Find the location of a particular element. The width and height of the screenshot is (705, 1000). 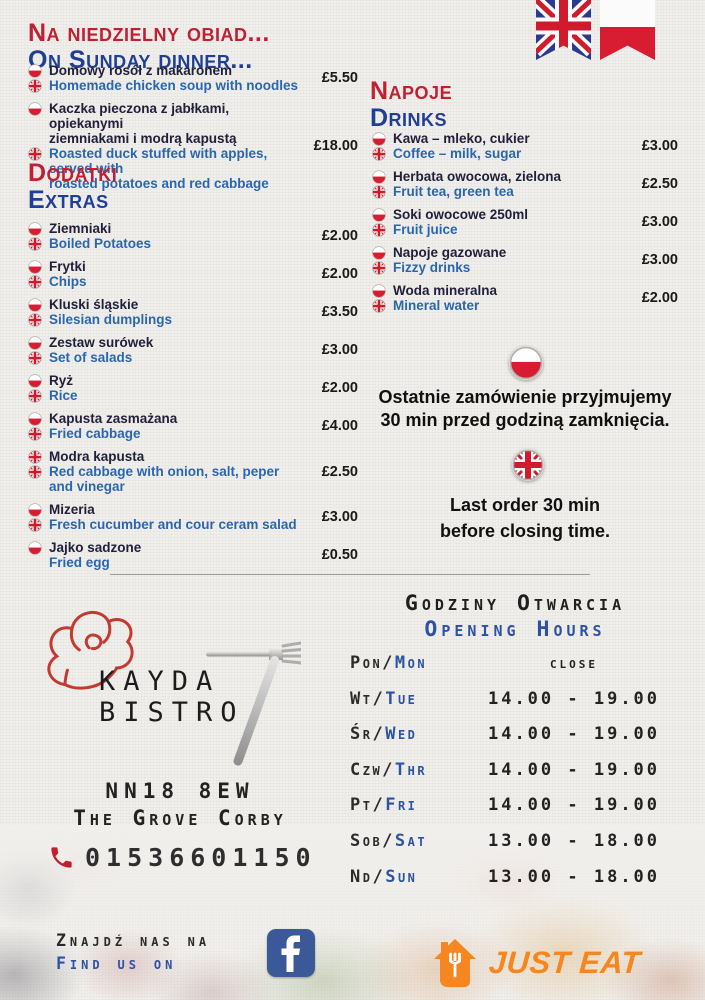

uk-ribbon-icon is located at coordinates (563, 30).